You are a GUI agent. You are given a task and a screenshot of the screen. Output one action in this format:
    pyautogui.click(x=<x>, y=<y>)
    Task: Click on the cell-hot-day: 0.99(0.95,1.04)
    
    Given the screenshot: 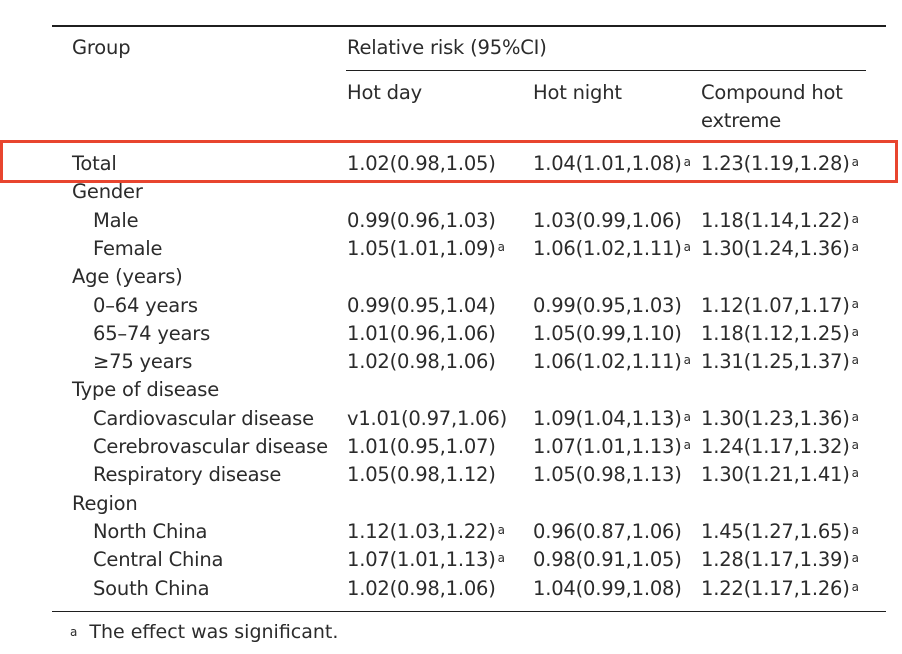 What is the action you would take?
    pyautogui.click(x=421, y=306)
    